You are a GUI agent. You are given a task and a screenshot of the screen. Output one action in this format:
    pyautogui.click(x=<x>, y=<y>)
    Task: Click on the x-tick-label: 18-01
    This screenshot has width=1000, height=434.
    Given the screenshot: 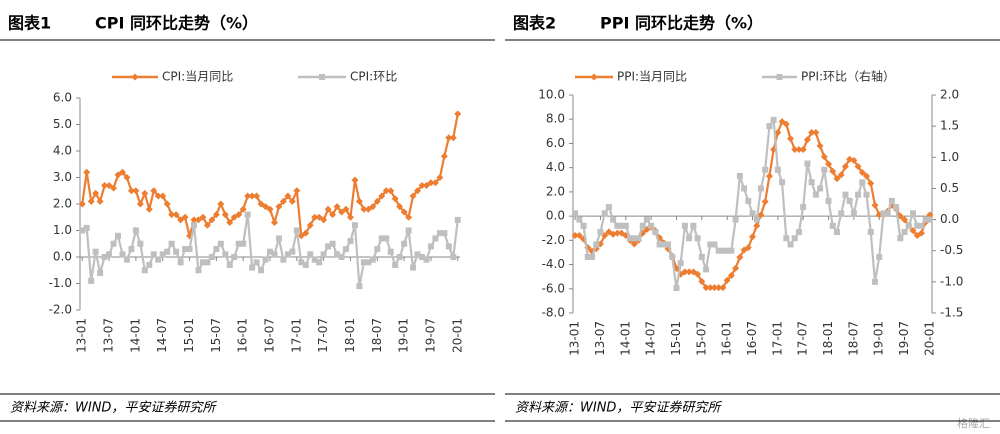 What is the action you would take?
    pyautogui.click(x=828, y=338)
    